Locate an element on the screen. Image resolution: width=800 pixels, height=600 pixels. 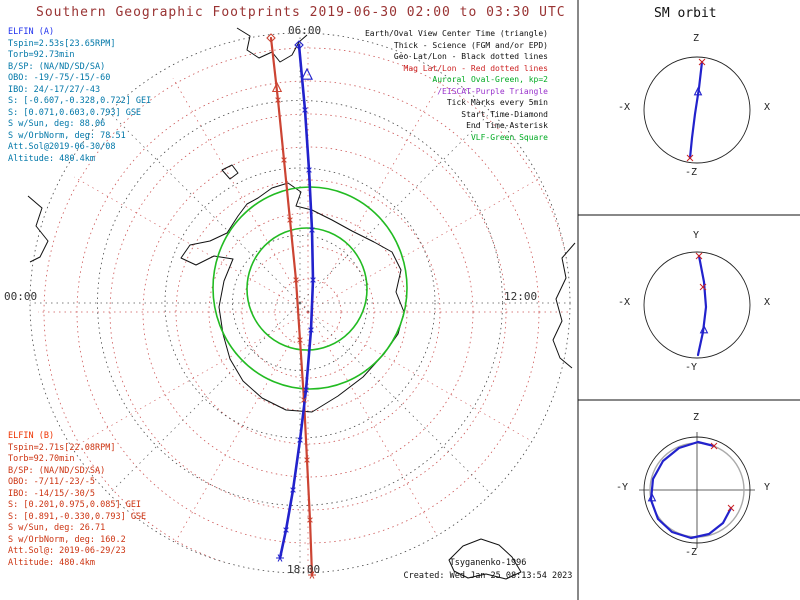
text-line: OBO: -19/-75/-15/-60 is located at coordinates (59, 78).